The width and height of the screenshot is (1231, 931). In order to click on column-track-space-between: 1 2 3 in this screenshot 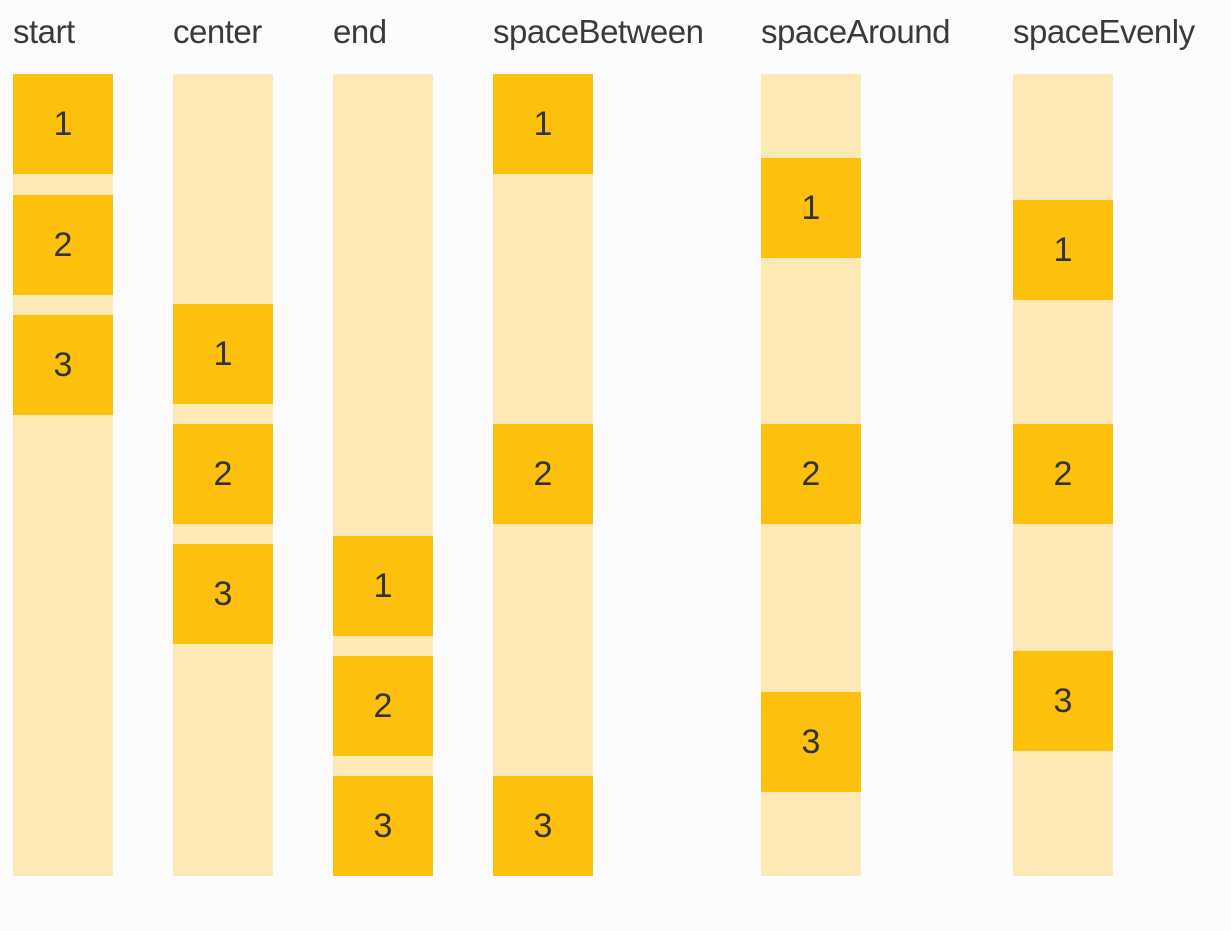, I will do `click(543, 475)`.